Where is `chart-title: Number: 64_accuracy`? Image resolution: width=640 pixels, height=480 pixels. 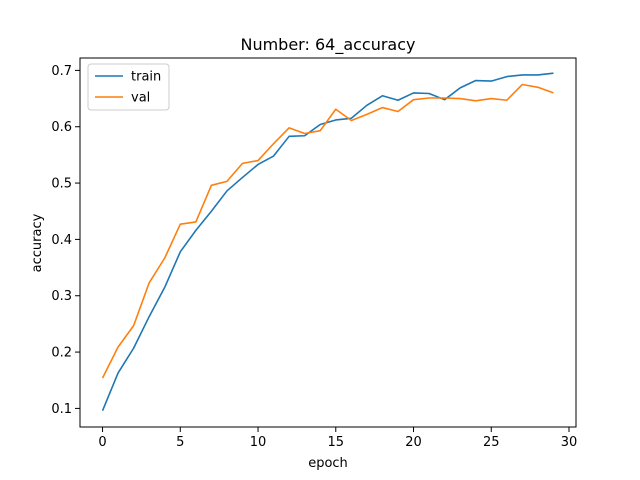 chart-title: Number: 64_accuracy is located at coordinates (327, 45).